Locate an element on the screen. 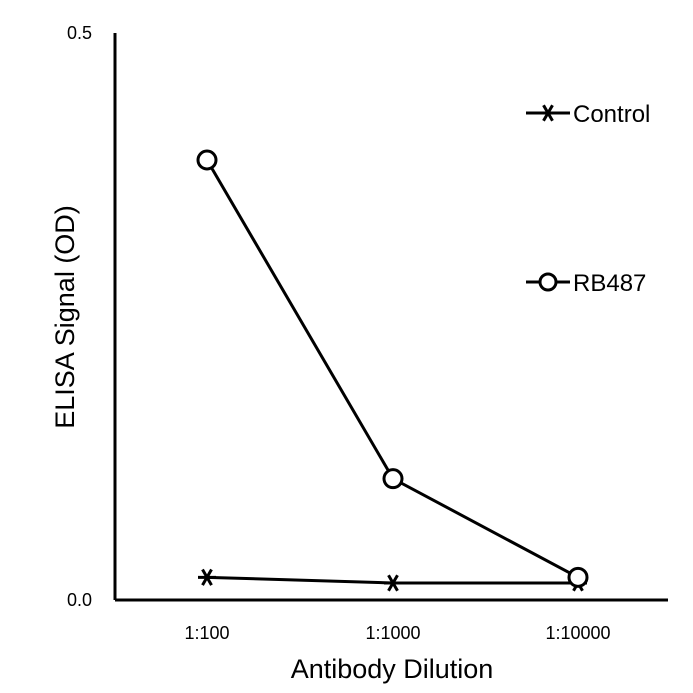 This screenshot has height=693, width=693. y-tick-label: 0.5 is located at coordinates (79, 33).